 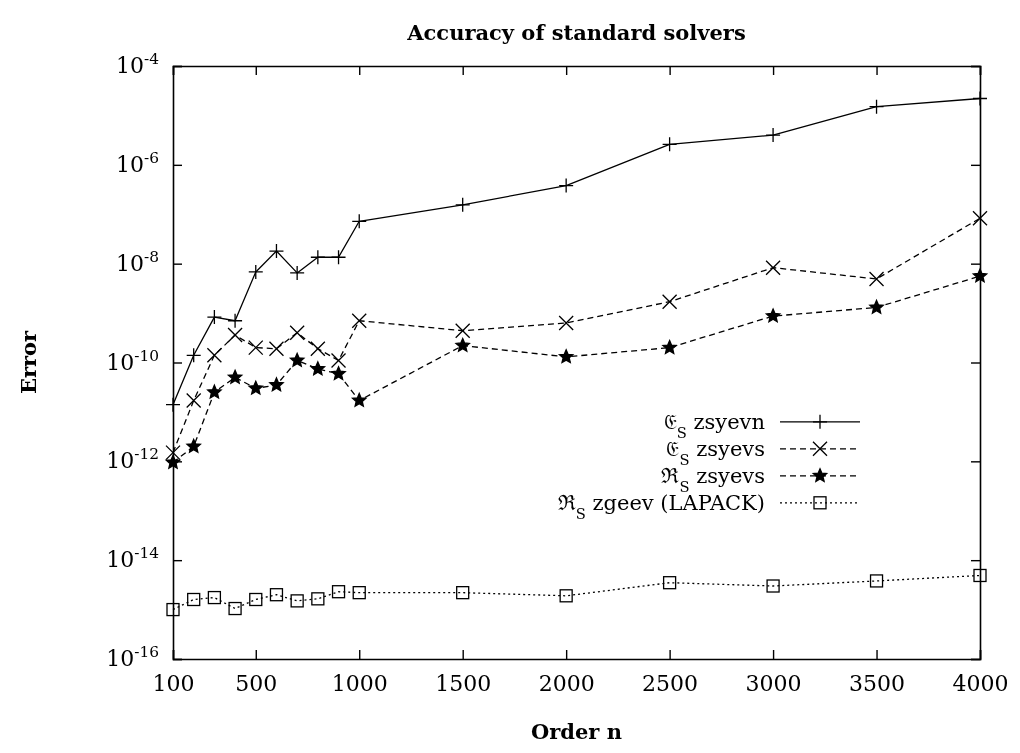 I want to click on y-tick-label: 10$^{-14}$, so click(x=133, y=558).